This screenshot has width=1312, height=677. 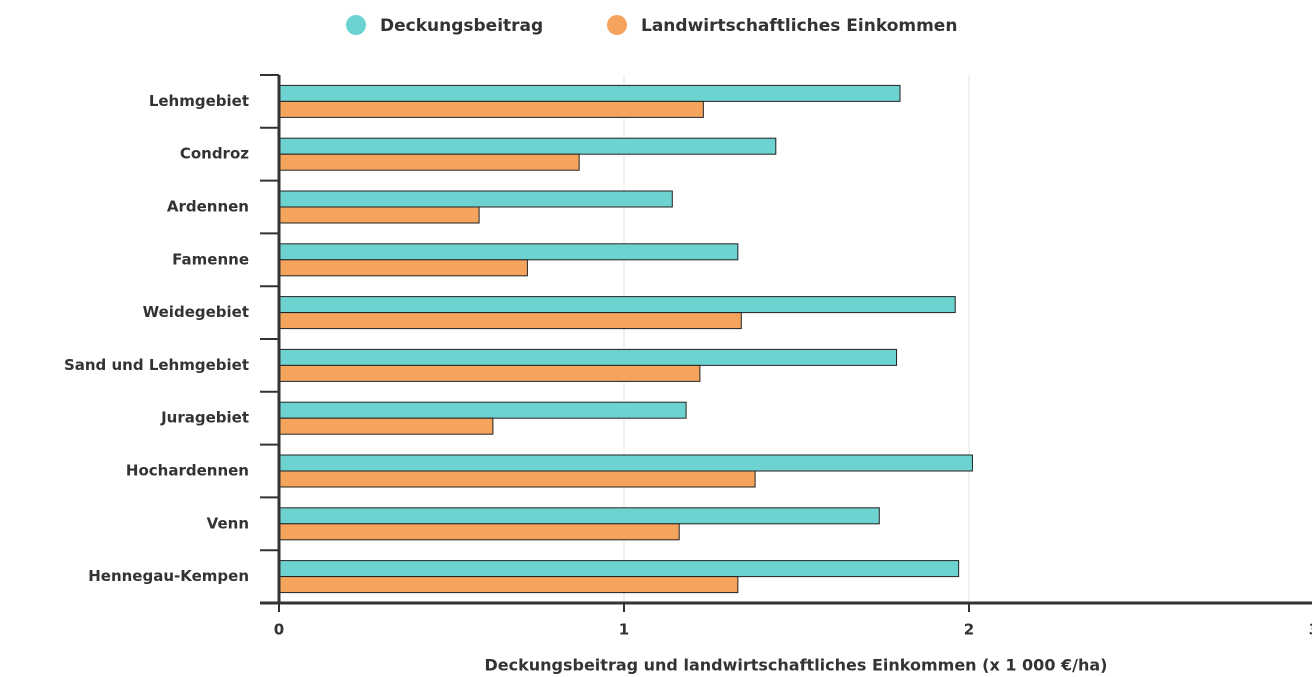 What do you see at coordinates (969, 630) in the screenshot?
I see `x-tick-label: 2` at bounding box center [969, 630].